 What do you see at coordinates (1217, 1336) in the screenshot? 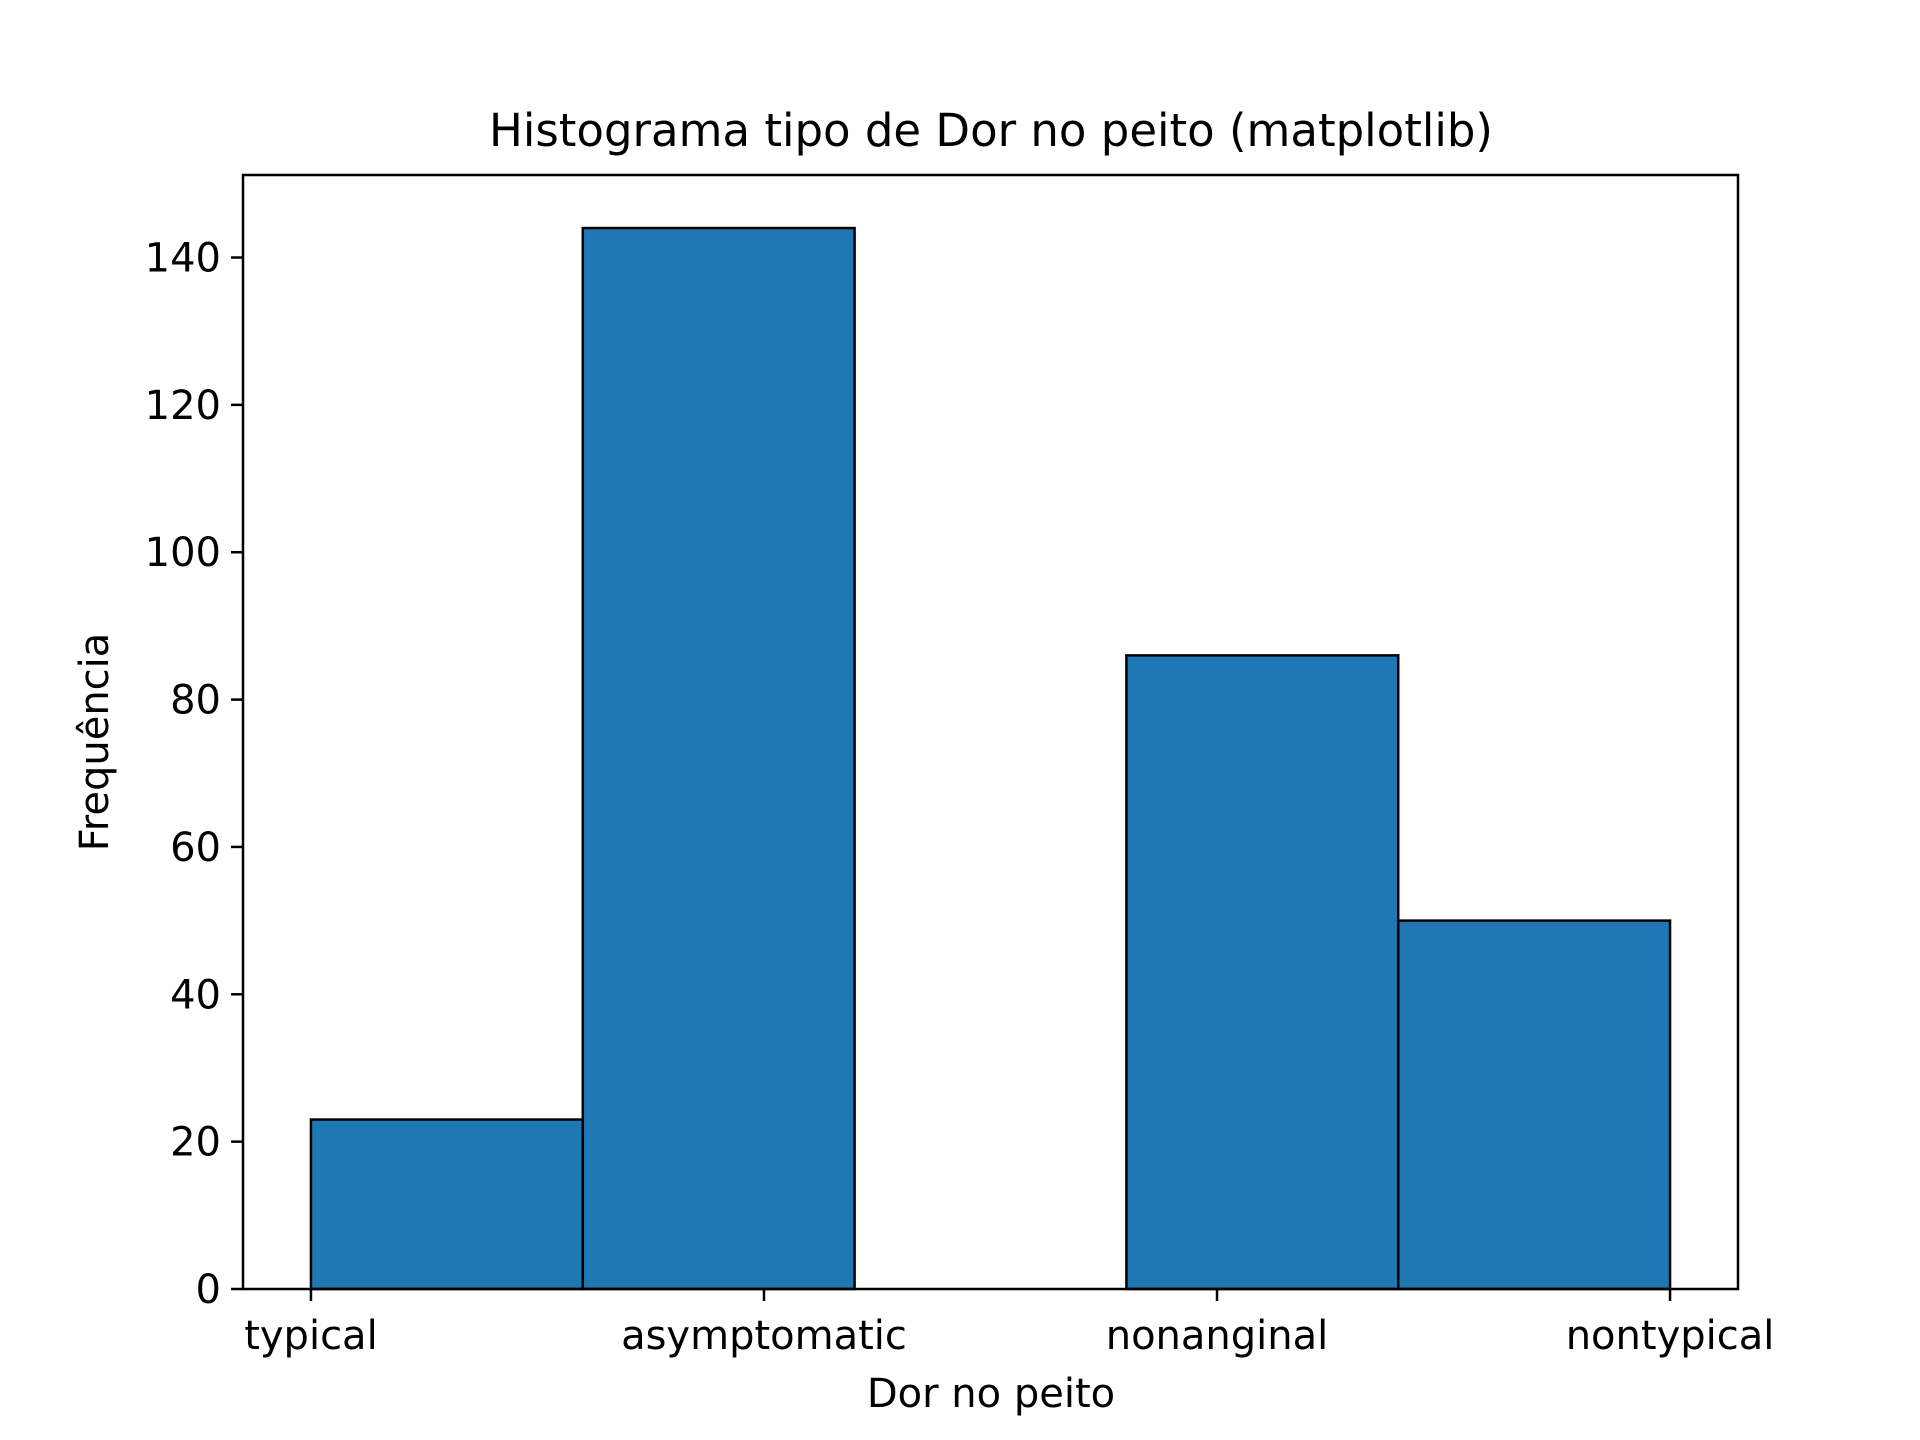
I see `x-tick-label: nonanginal` at bounding box center [1217, 1336].